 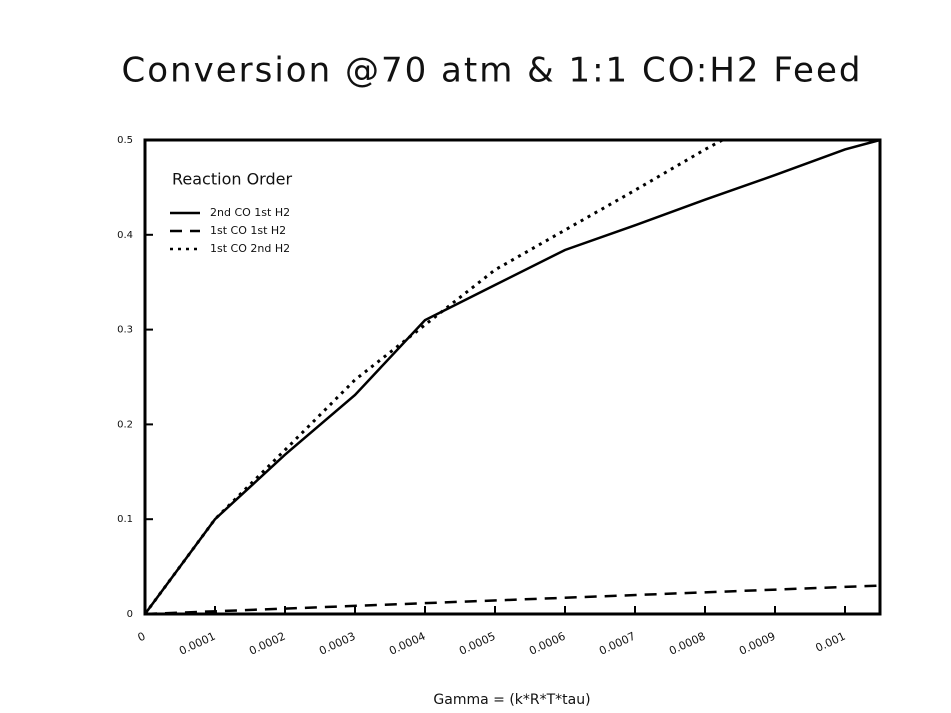 I want to click on y-tick-label: 0.1, so click(x=125, y=519).